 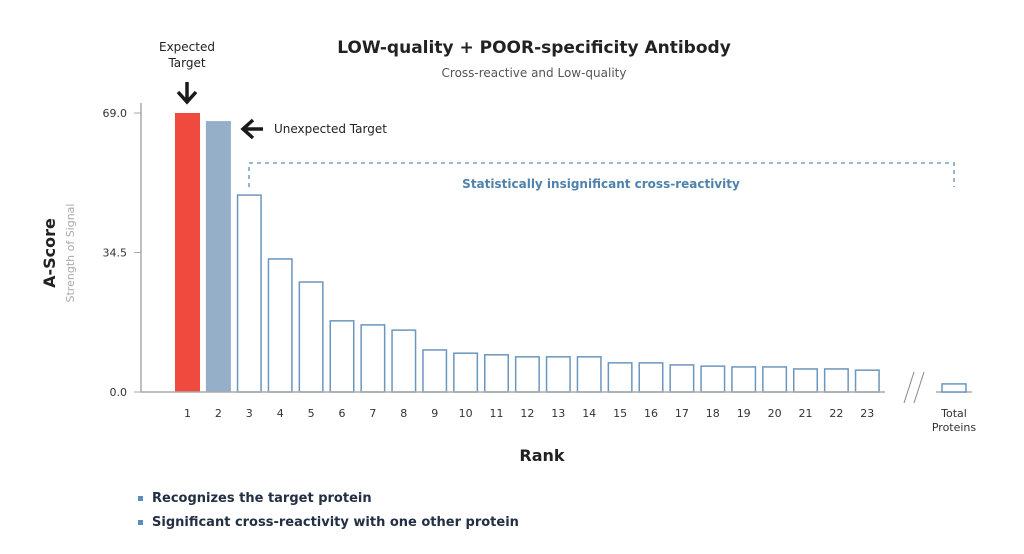 What do you see at coordinates (836, 413) in the screenshot?
I see `x-tick-label: 22` at bounding box center [836, 413].